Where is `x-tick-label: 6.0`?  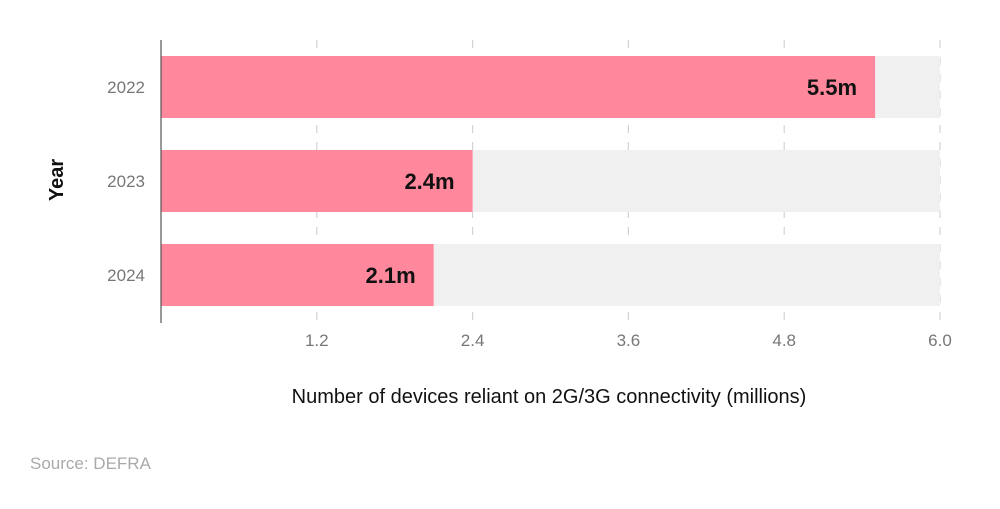 x-tick-label: 6.0 is located at coordinates (940, 340).